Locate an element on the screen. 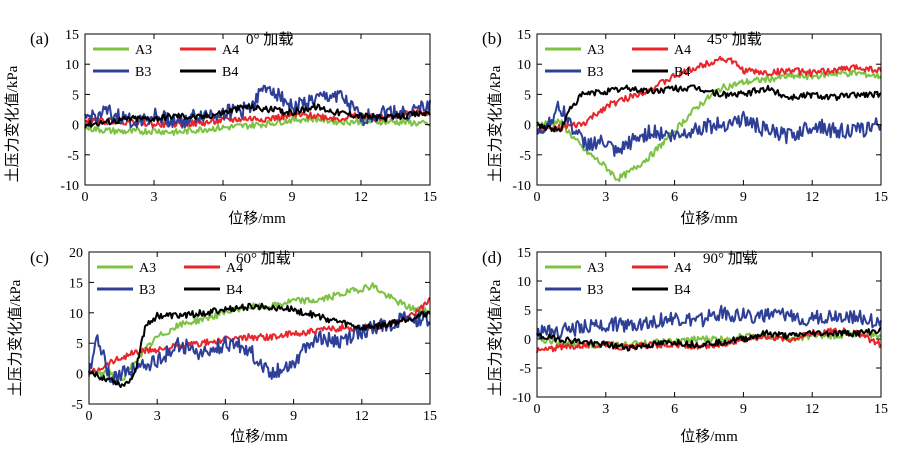 The image size is (909, 450). panel-label: (a) is located at coordinates (39, 38).